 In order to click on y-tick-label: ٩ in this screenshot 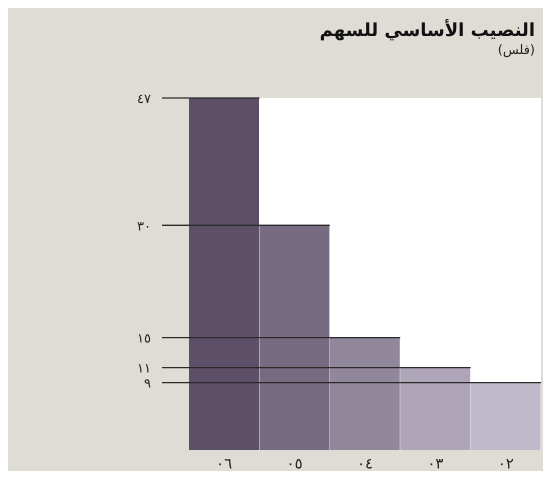, I will do `click(148, 384)`.